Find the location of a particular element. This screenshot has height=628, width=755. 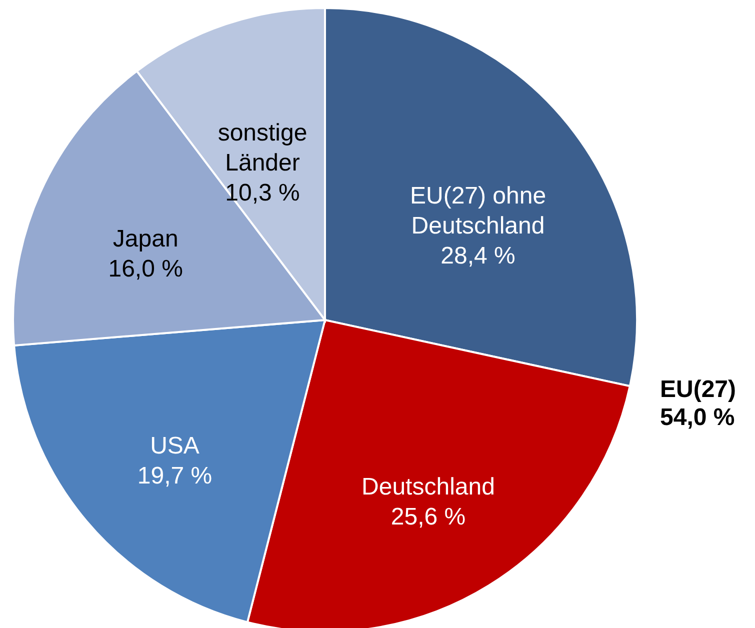

slice-label: Deutschland is located at coordinates (428, 486).